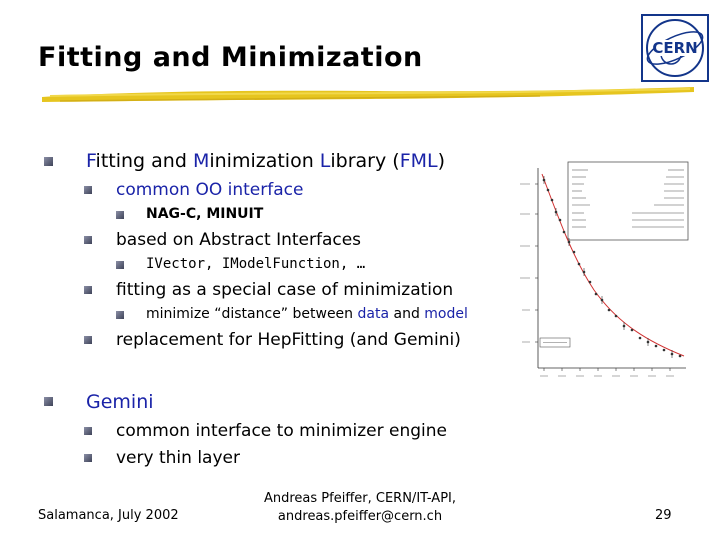 This screenshot has height=540, width=720. I want to click on letter-m: M, so click(201, 161).